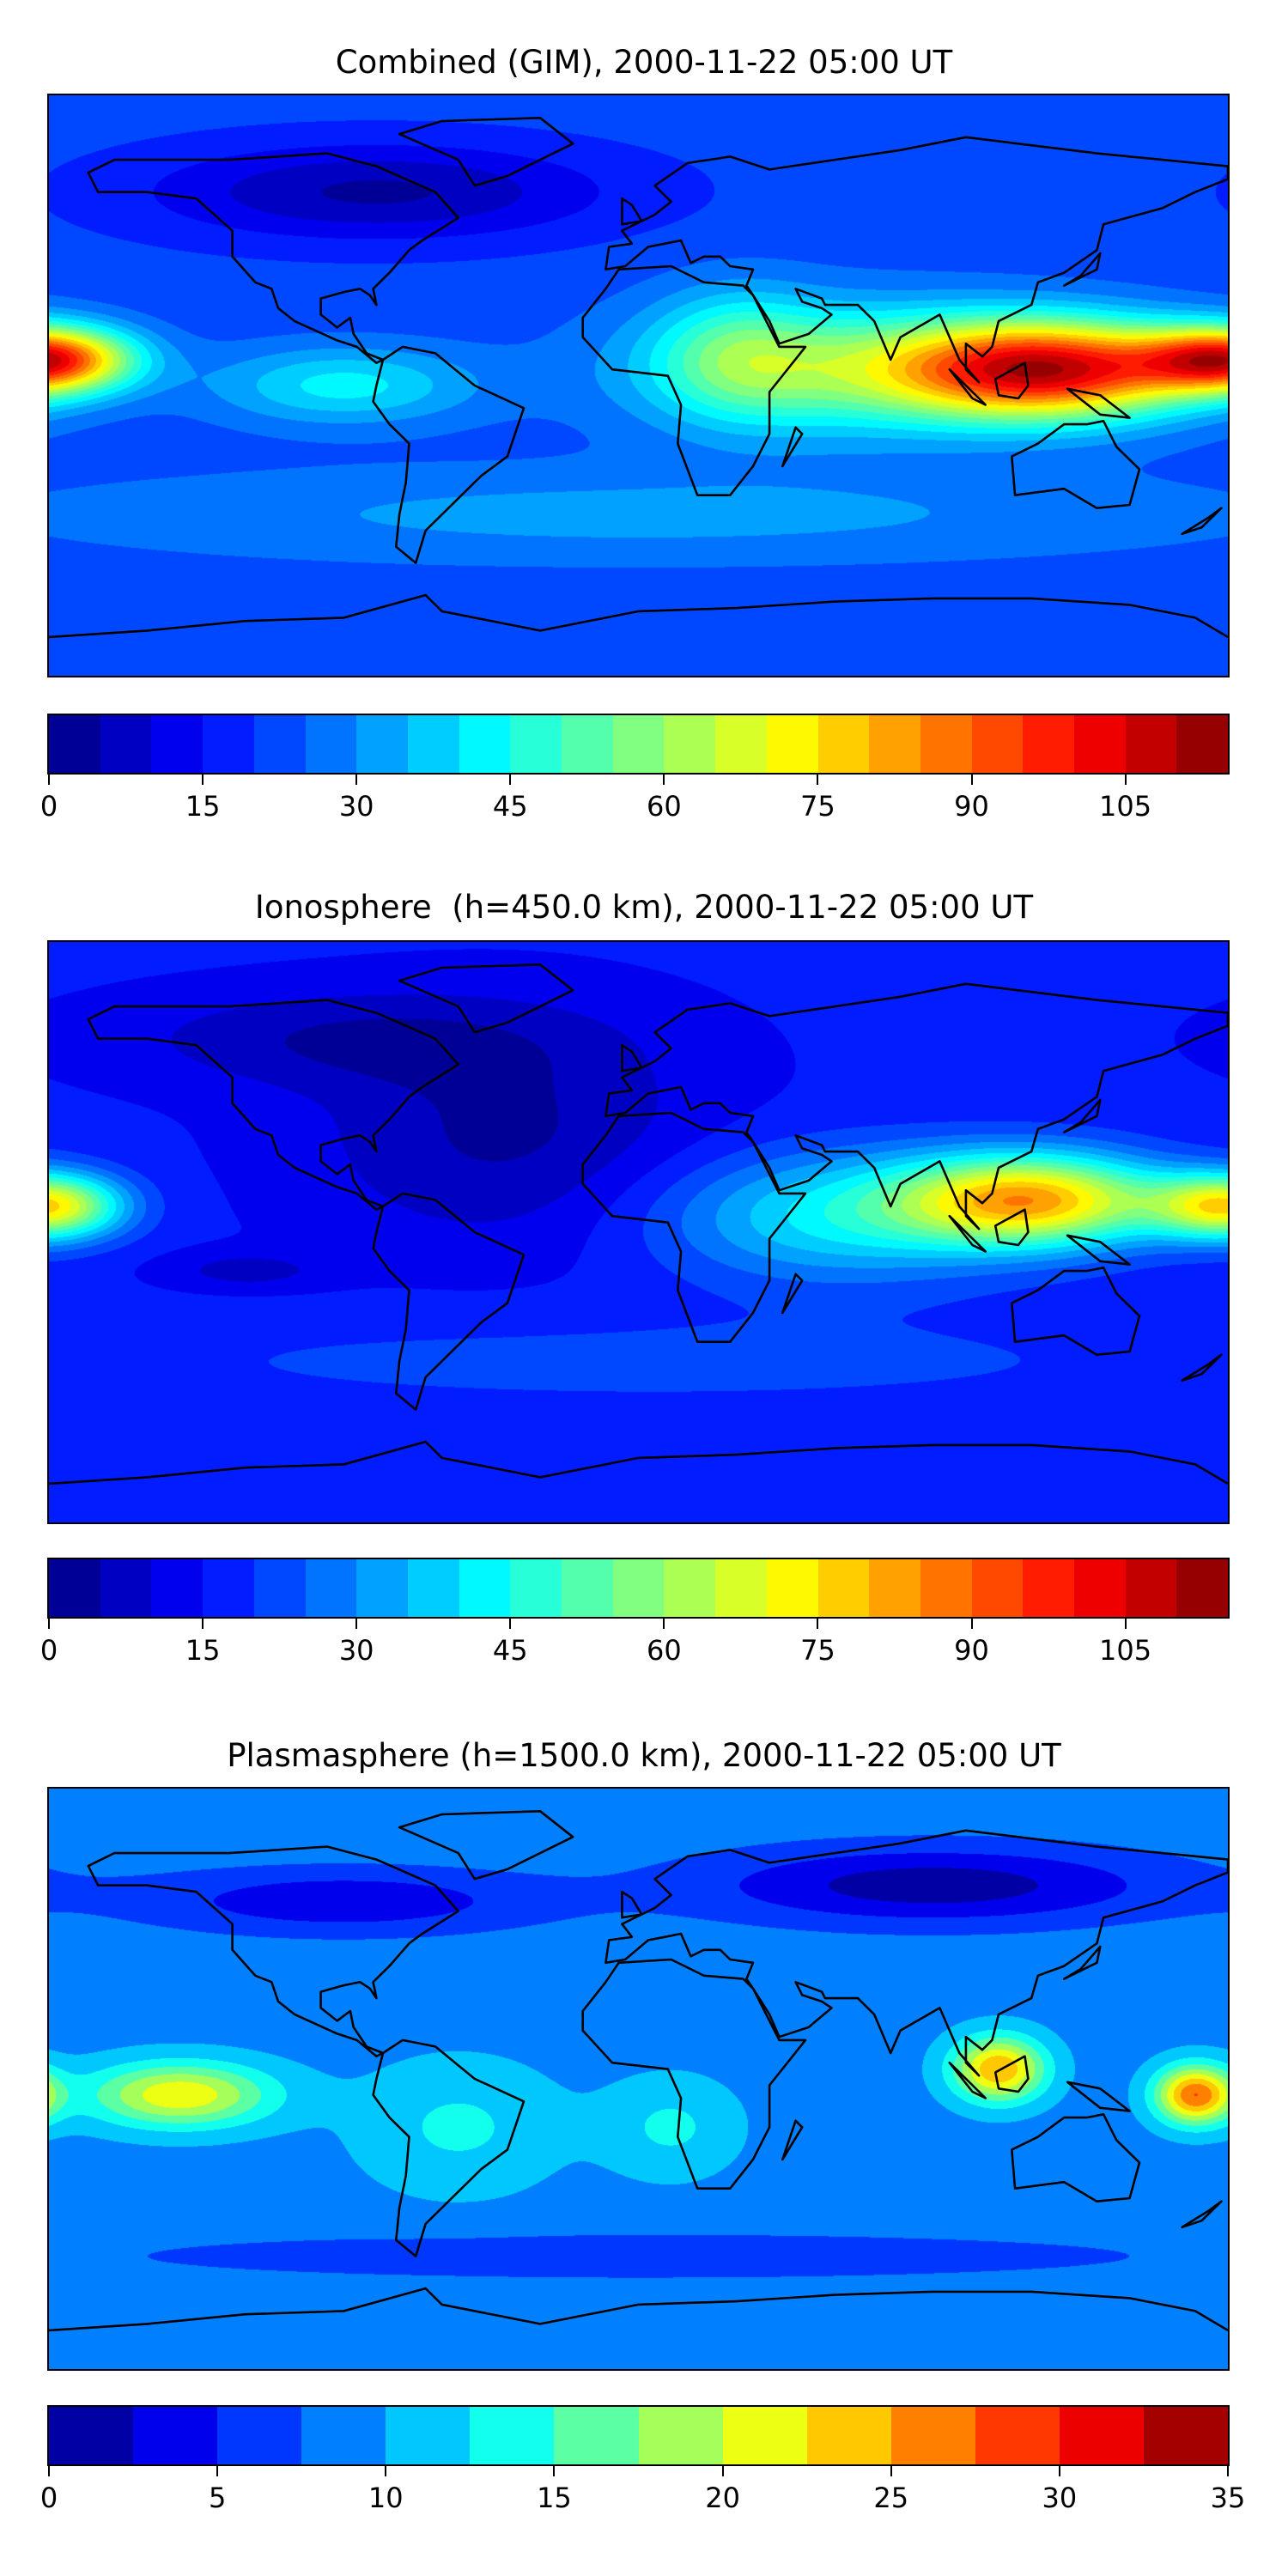 The image size is (1288, 2576). I want to click on colorbar-combined, so click(638, 744).